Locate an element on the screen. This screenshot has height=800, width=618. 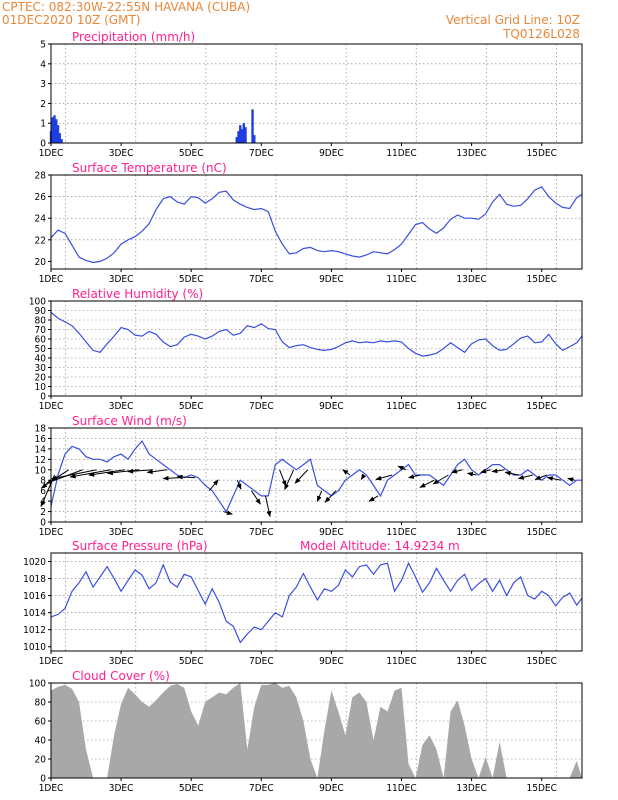
header-run-time: 01DEC2020 10Z (GMT) is located at coordinates (71, 20).